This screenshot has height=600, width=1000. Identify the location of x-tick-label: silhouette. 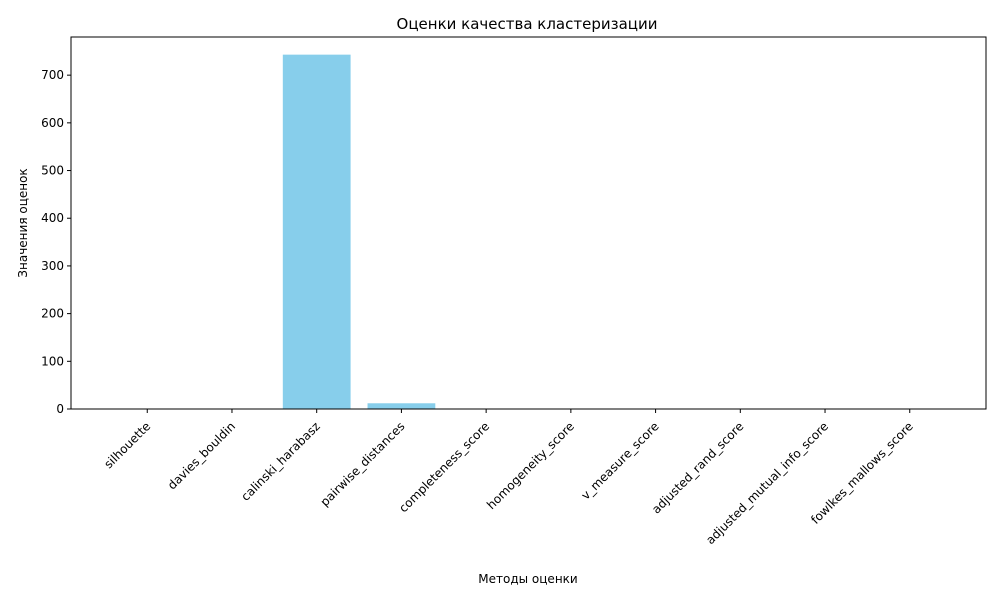
(127, 445).